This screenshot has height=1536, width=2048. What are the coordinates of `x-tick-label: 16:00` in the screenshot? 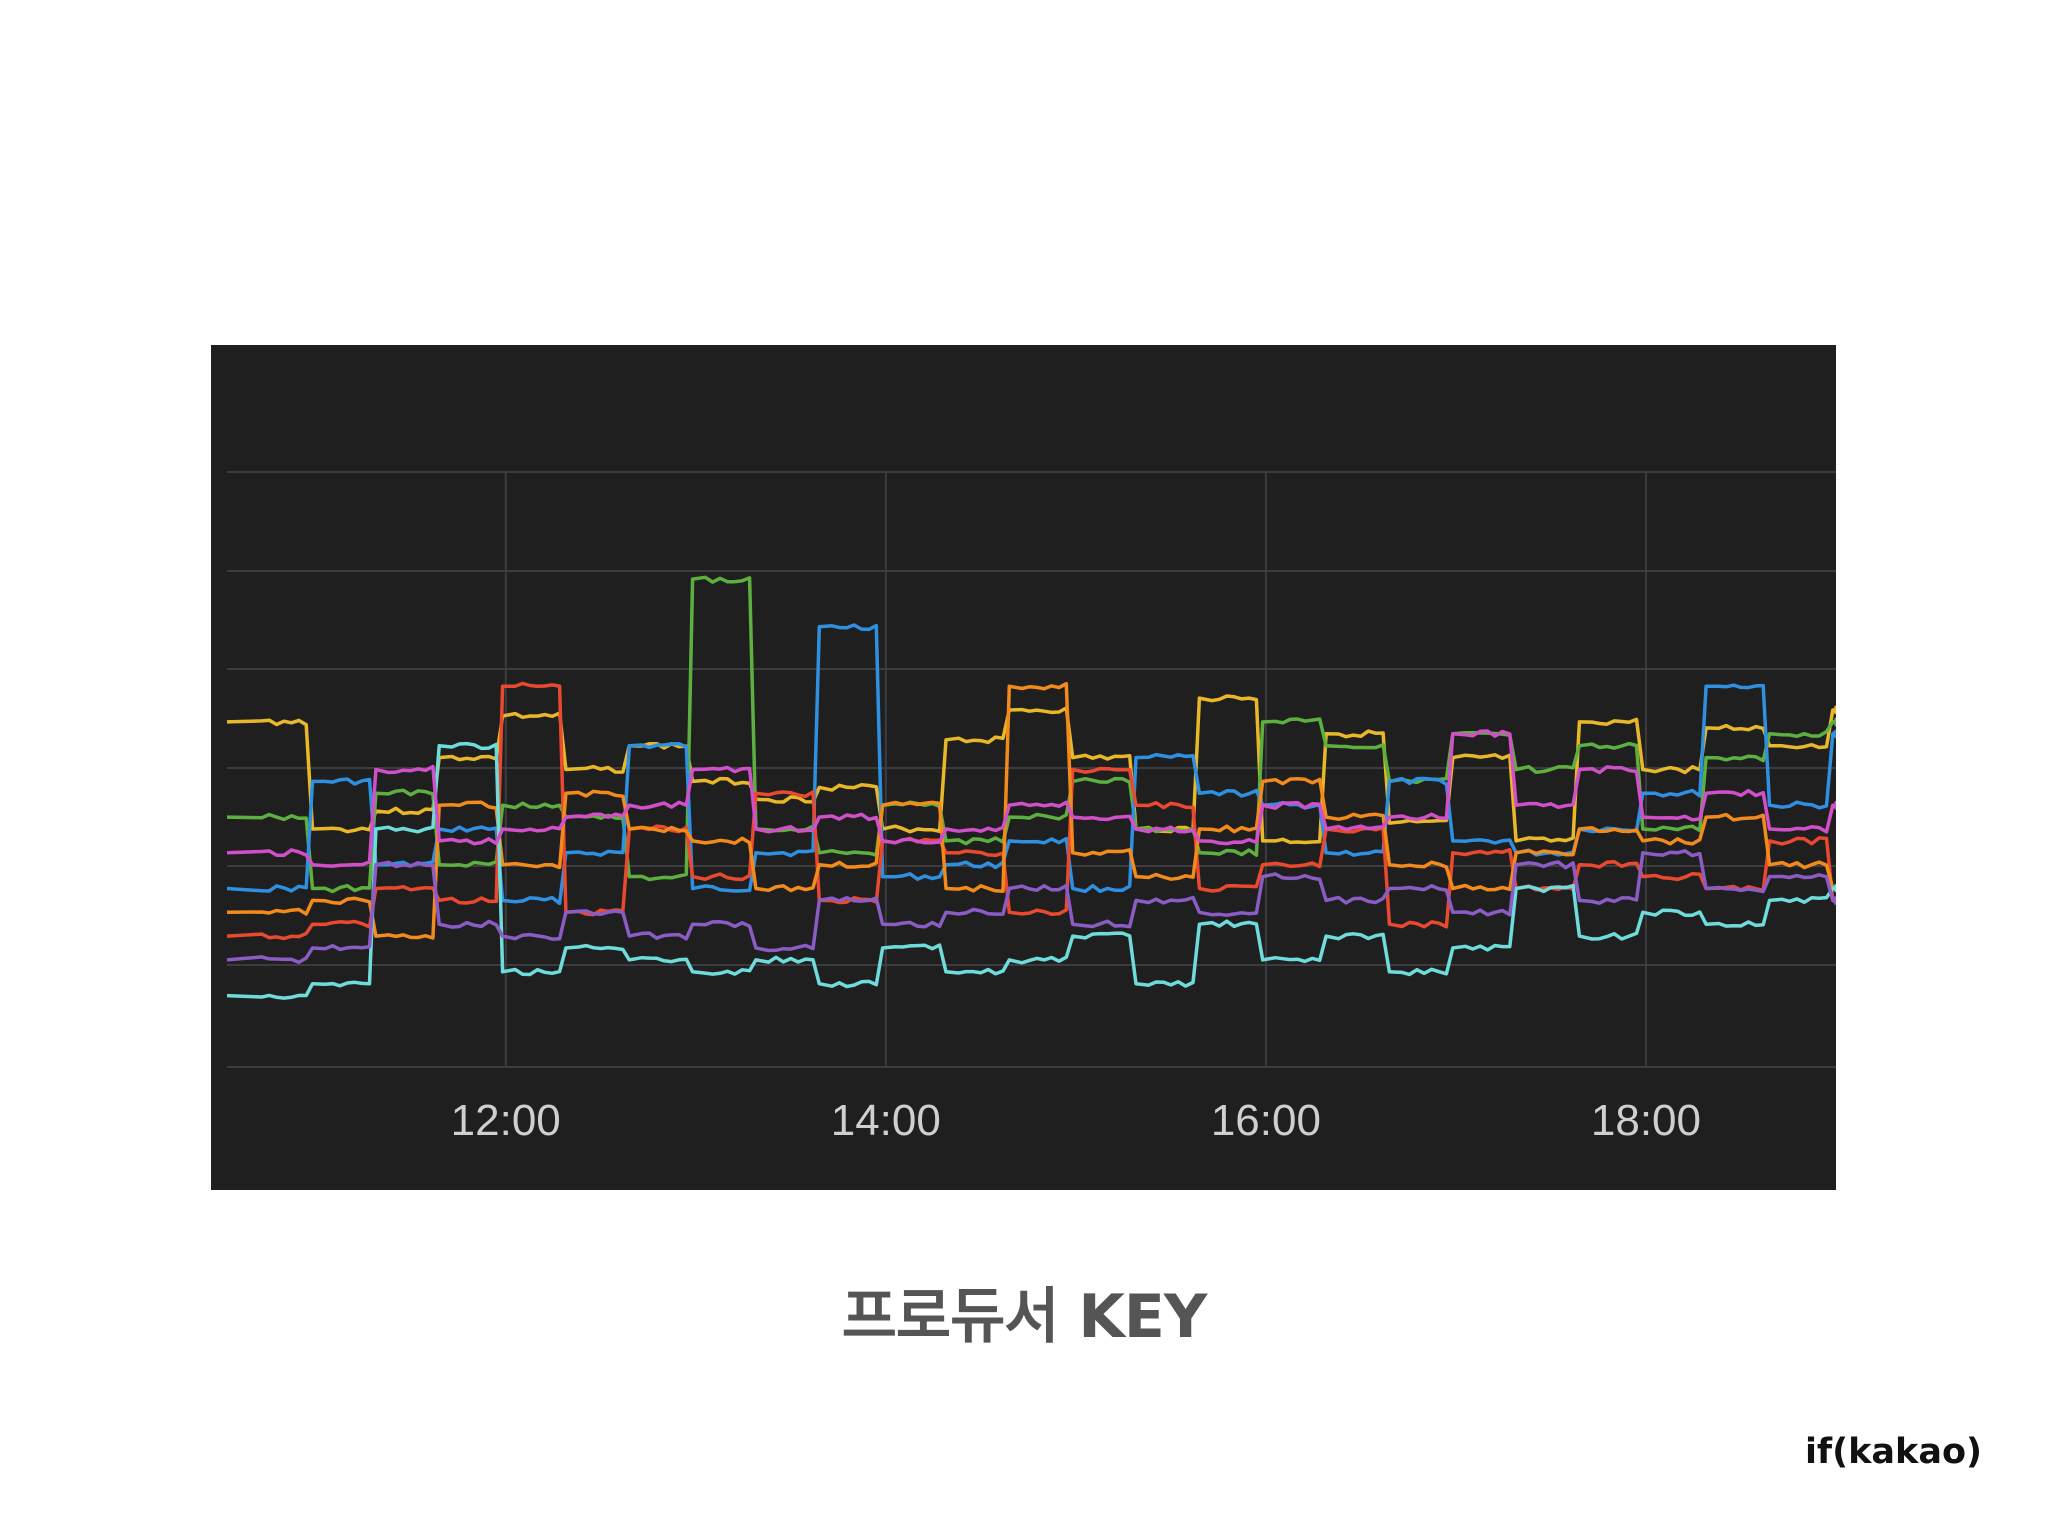 It's located at (1266, 1120).